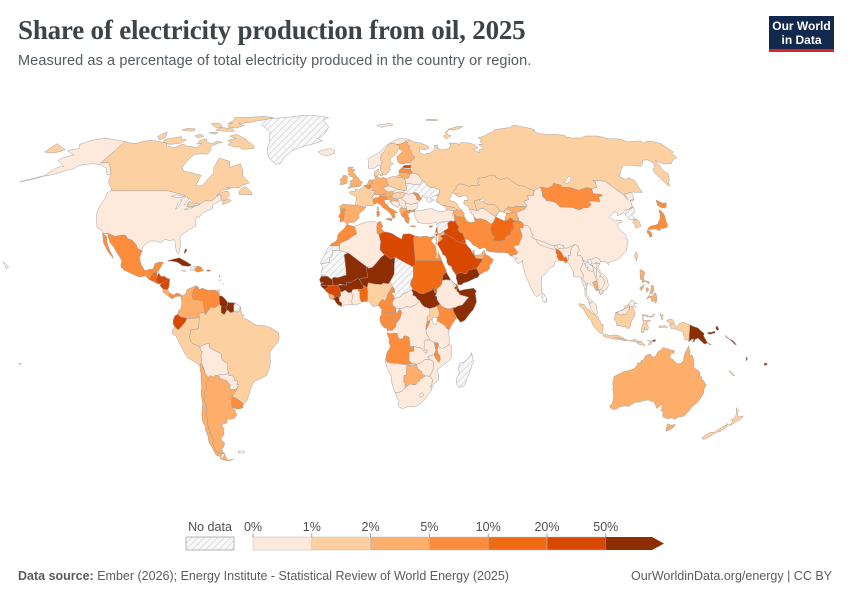 The image size is (850, 600). Describe the element at coordinates (488, 527) in the screenshot. I see `svg-text: 10%` at that location.